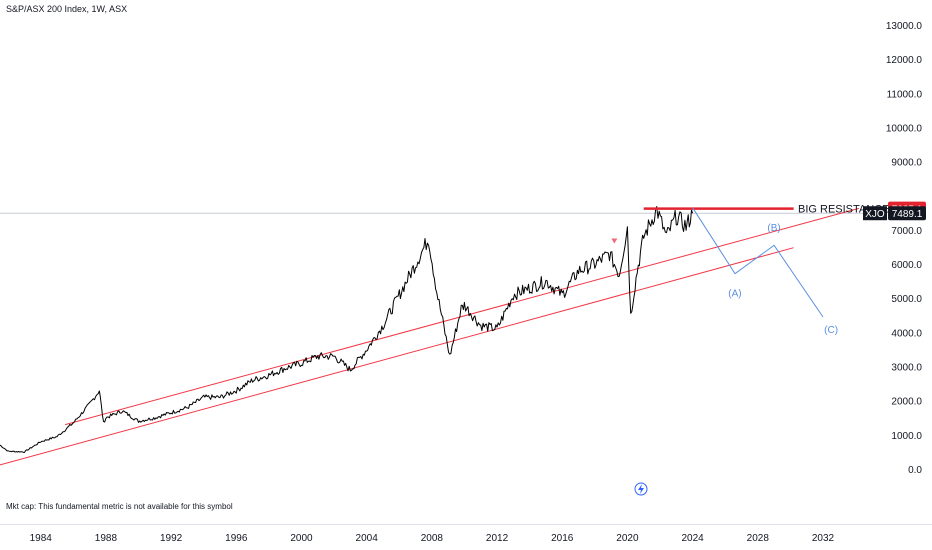  I want to click on wave-label: (B), so click(773, 228).